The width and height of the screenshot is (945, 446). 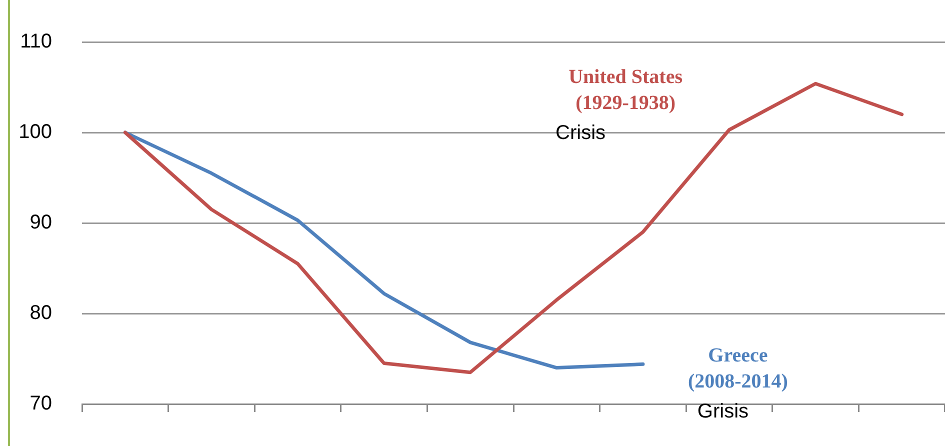 I want to click on annotation: Crisis, so click(x=581, y=133).